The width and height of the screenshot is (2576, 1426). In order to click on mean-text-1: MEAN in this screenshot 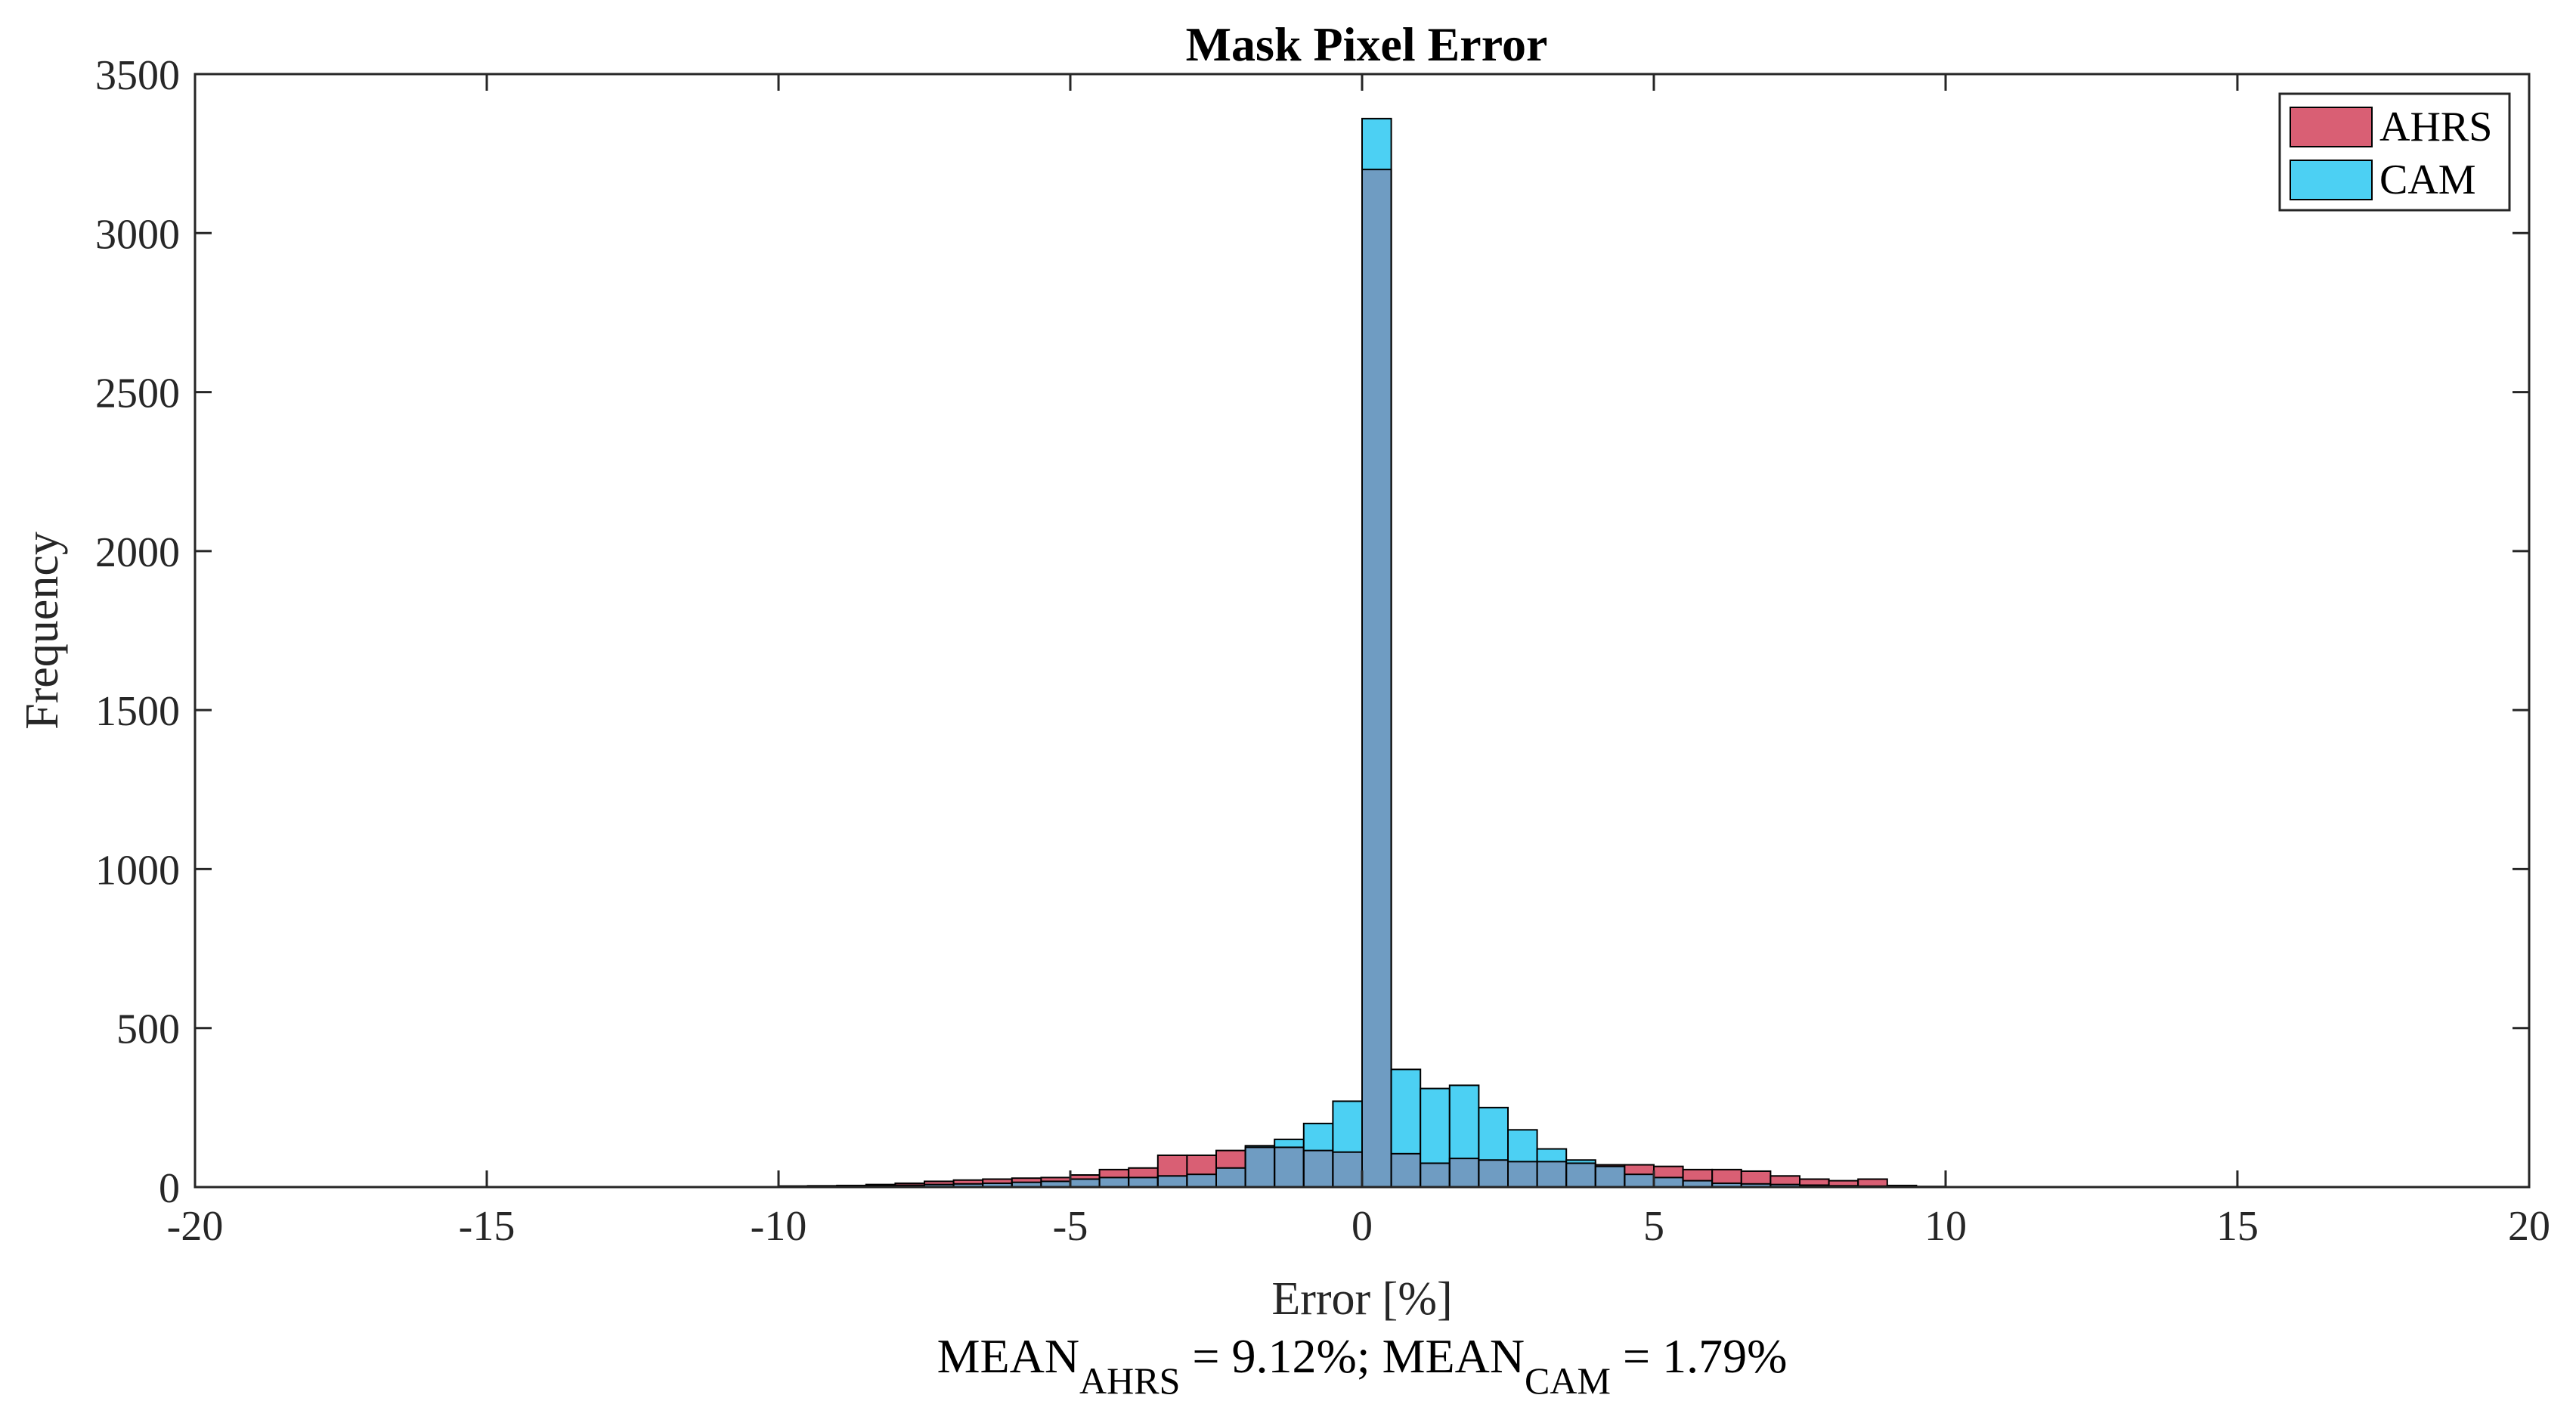, I will do `click(1008, 1356)`.